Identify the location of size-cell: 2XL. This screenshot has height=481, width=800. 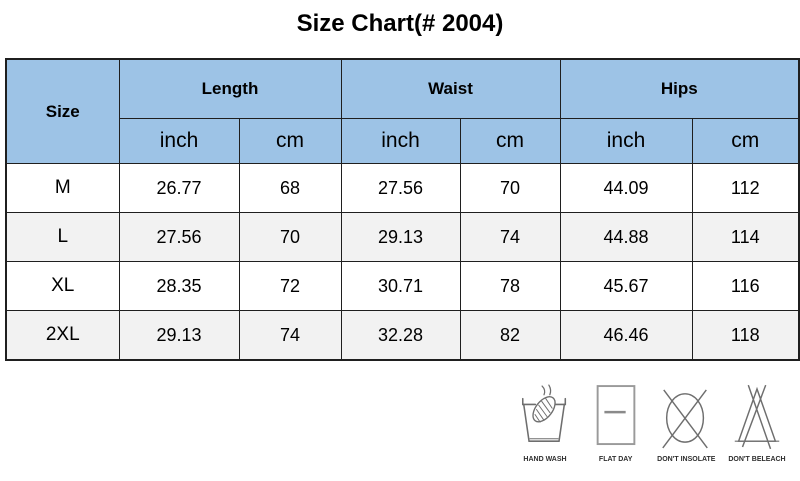
(62, 335).